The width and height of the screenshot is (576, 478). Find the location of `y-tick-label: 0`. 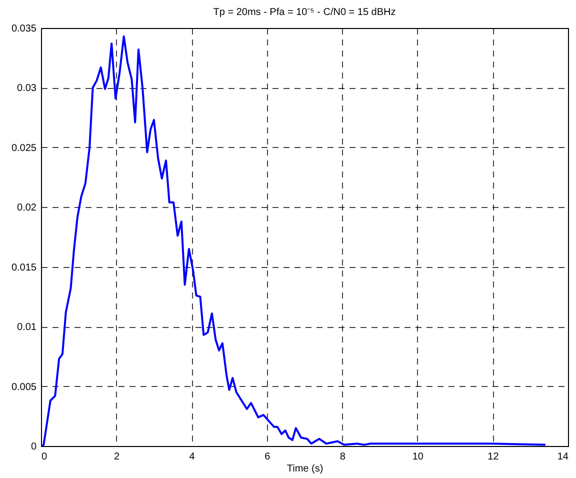

y-tick-label: 0 is located at coordinates (33, 447).